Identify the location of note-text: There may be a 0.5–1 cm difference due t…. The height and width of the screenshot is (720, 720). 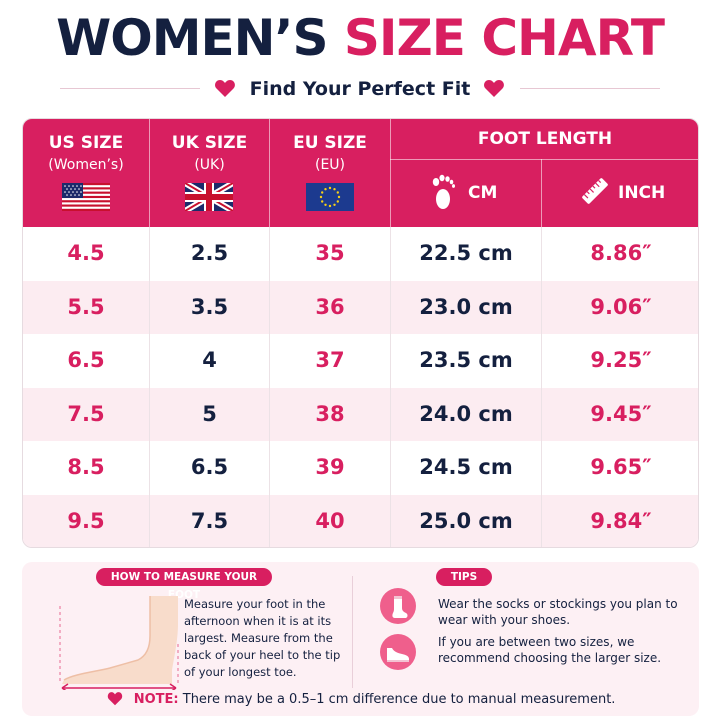
(399, 699).